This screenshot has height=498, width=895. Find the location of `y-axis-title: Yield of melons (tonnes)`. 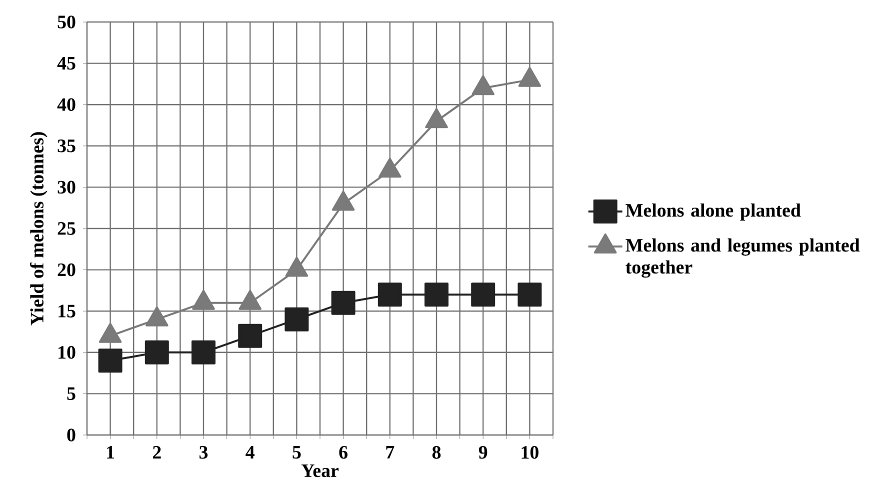

y-axis-title: Yield of melons (tonnes) is located at coordinates (39, 229).